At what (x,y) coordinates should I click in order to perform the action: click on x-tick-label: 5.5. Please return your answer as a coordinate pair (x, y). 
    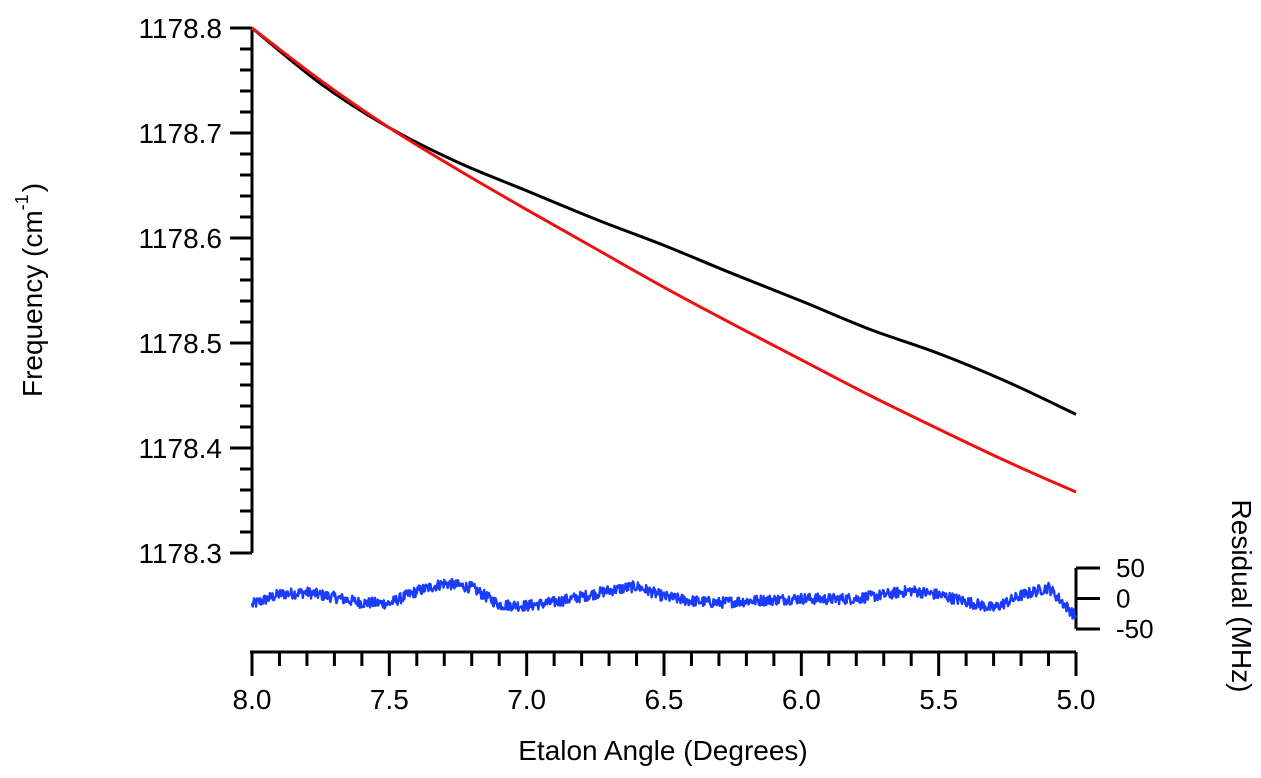
    Looking at the image, I should click on (938, 699).